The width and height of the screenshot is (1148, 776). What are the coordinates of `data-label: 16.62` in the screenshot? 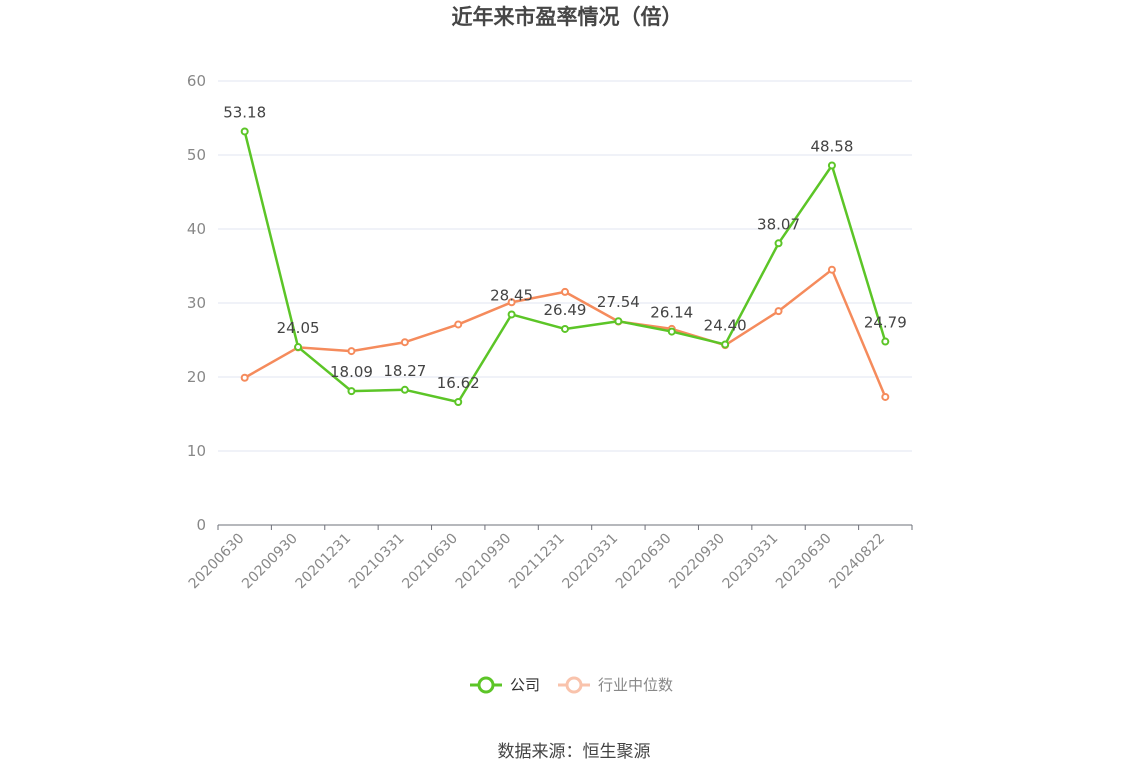 It's located at (458, 383).